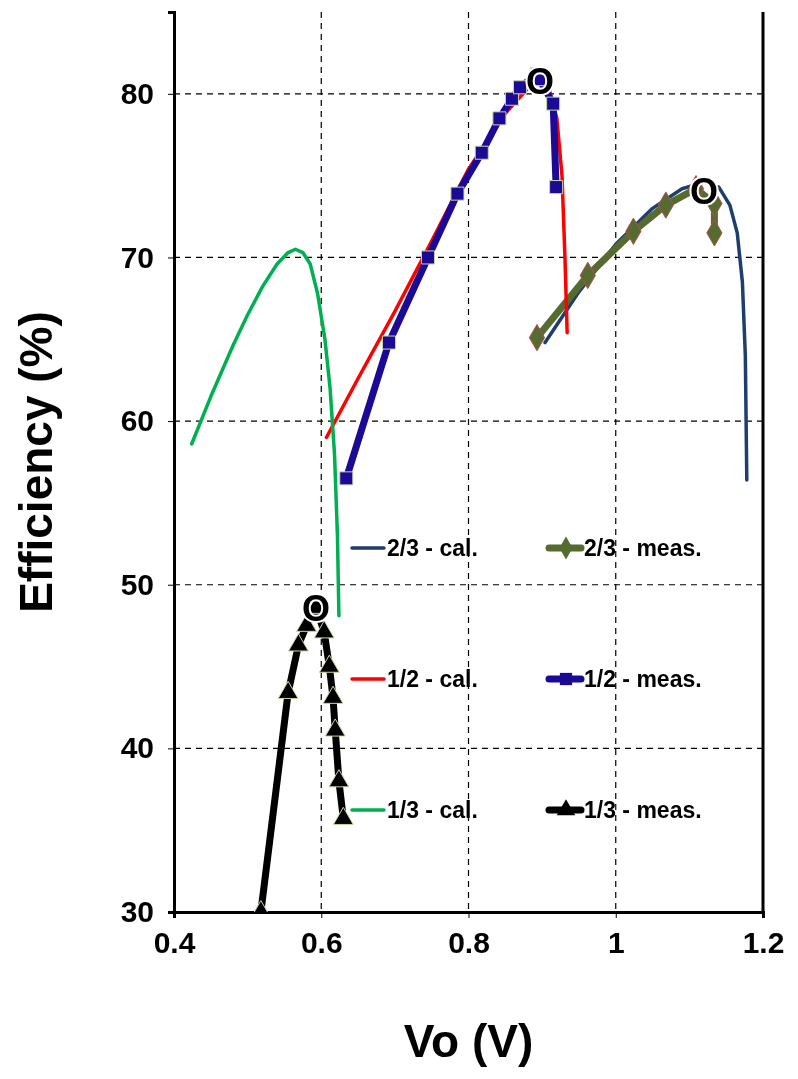 This screenshot has height=1079, width=798. What do you see at coordinates (643, 548) in the screenshot?
I see `legend-label: 2/3 - meas.` at bounding box center [643, 548].